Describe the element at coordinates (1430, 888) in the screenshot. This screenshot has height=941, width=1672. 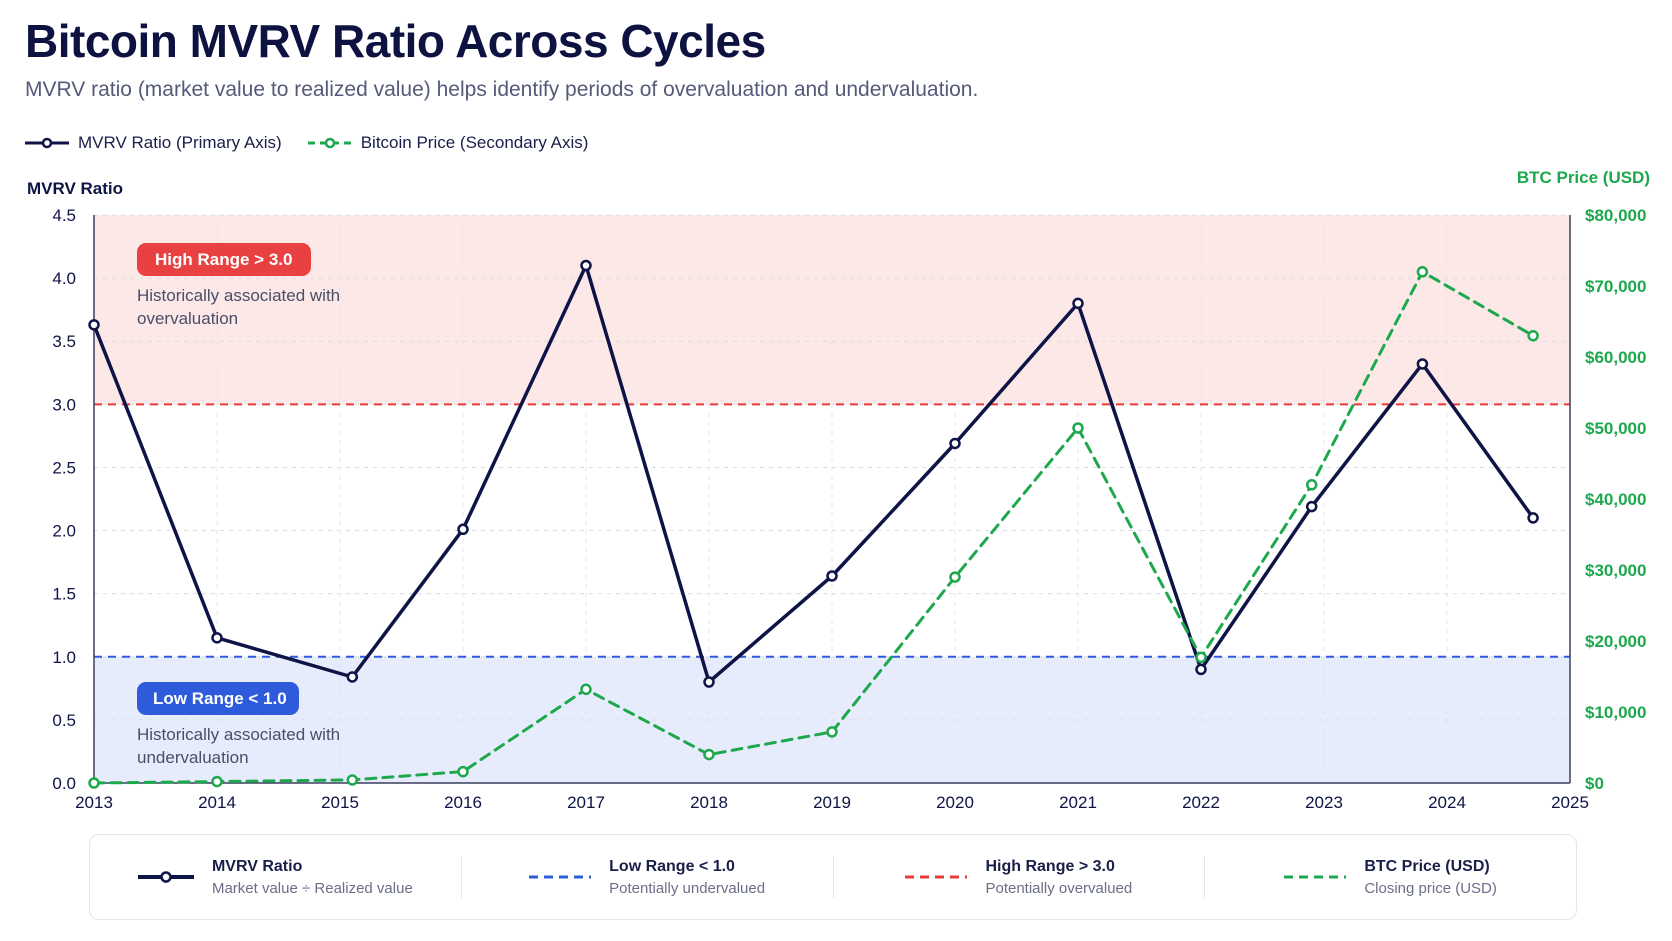
I see `bottom-legend-price-desc: Closing price (USD)` at that location.